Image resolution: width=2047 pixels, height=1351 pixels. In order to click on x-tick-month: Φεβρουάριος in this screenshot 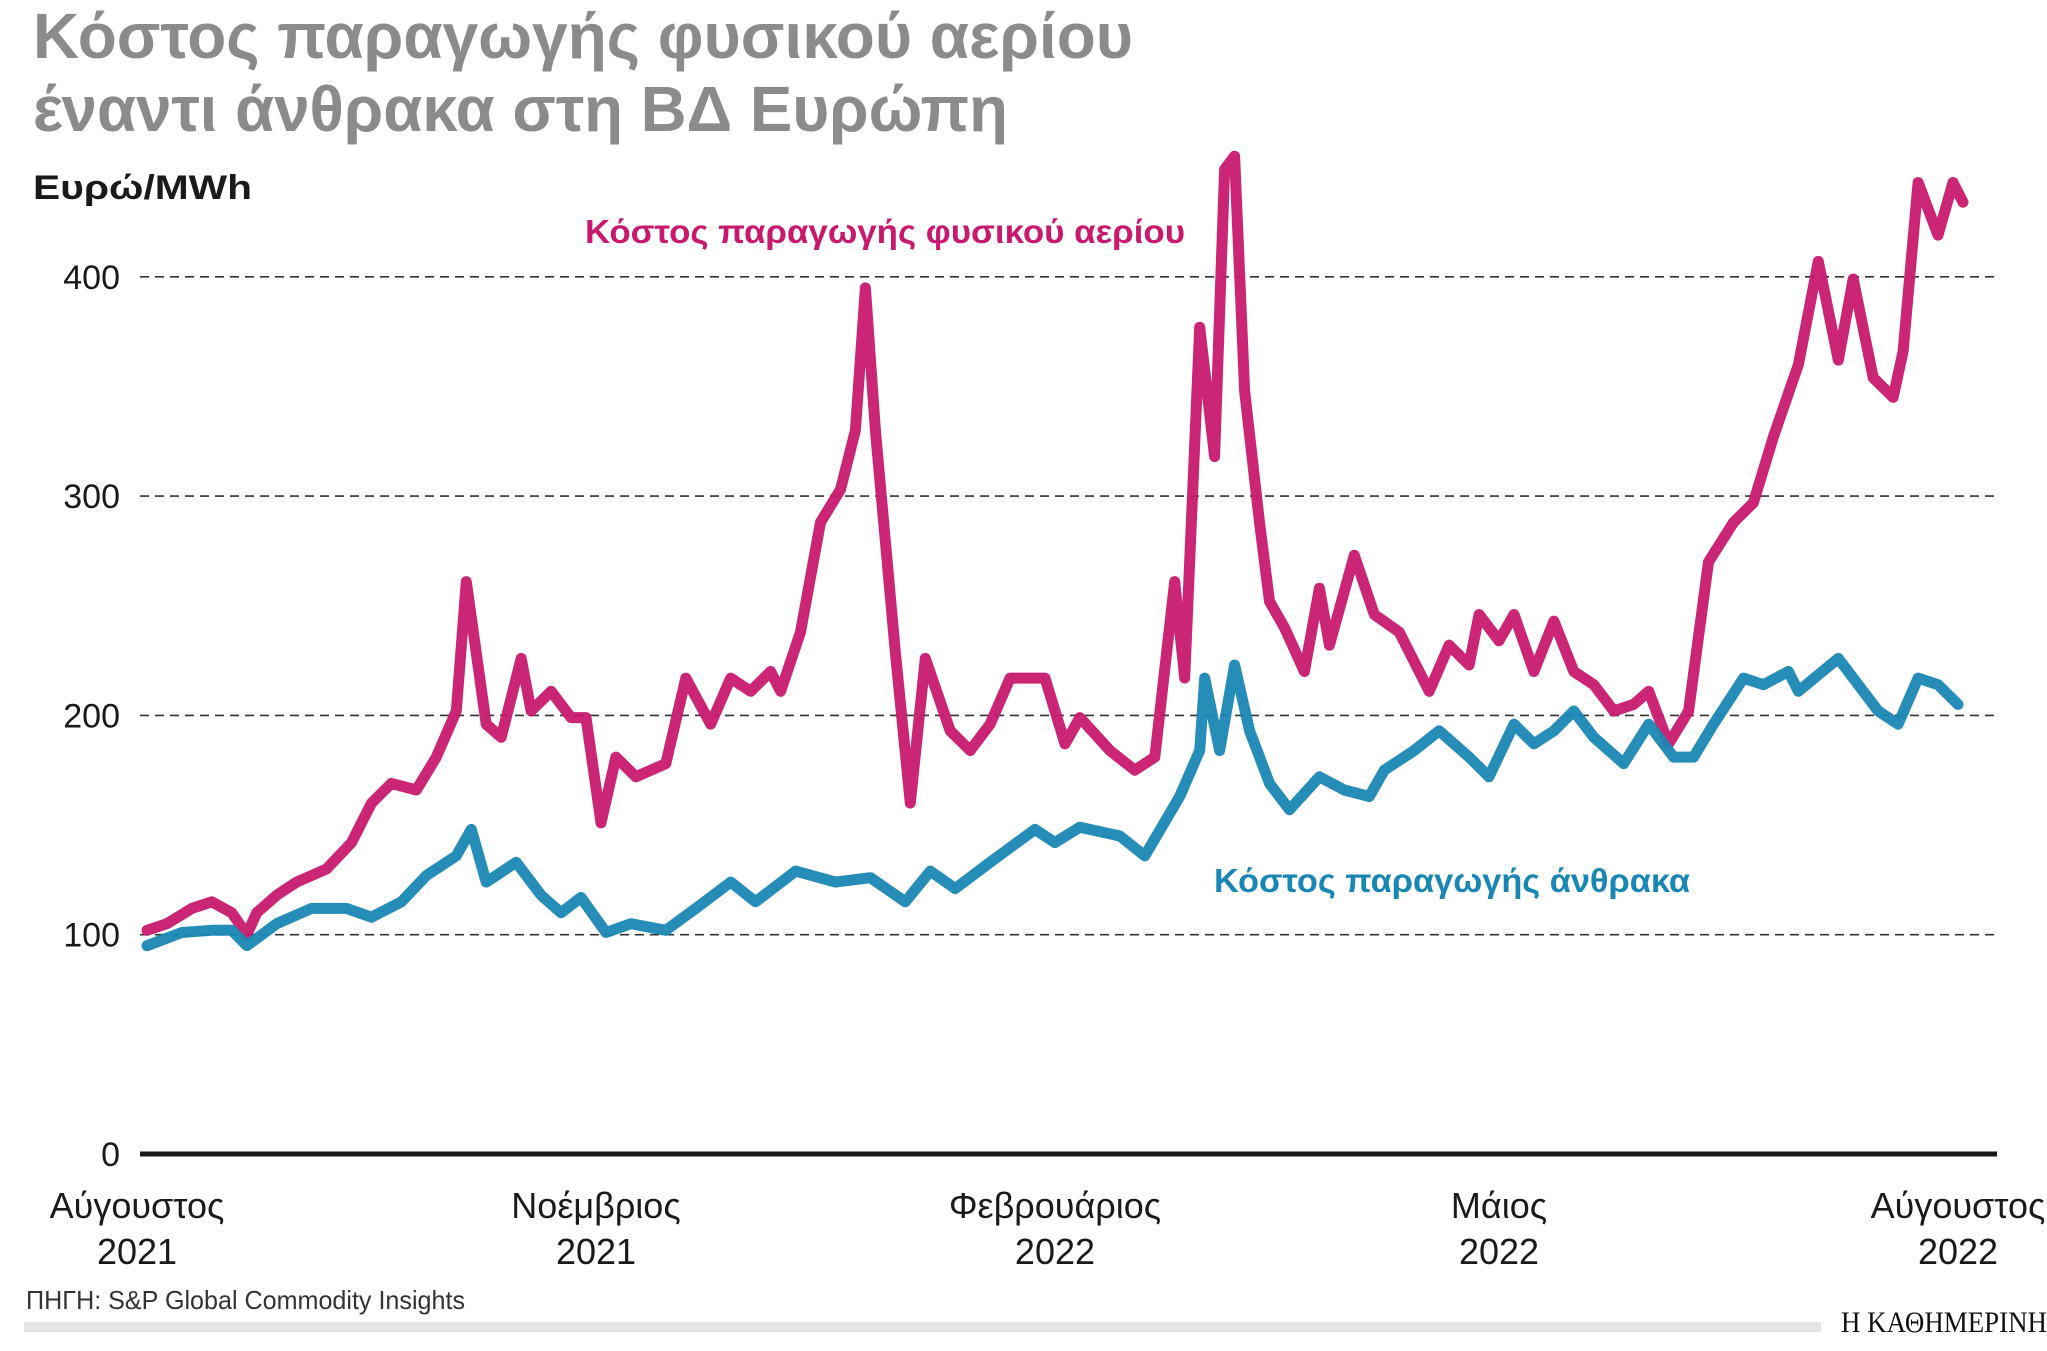, I will do `click(1055, 1205)`.